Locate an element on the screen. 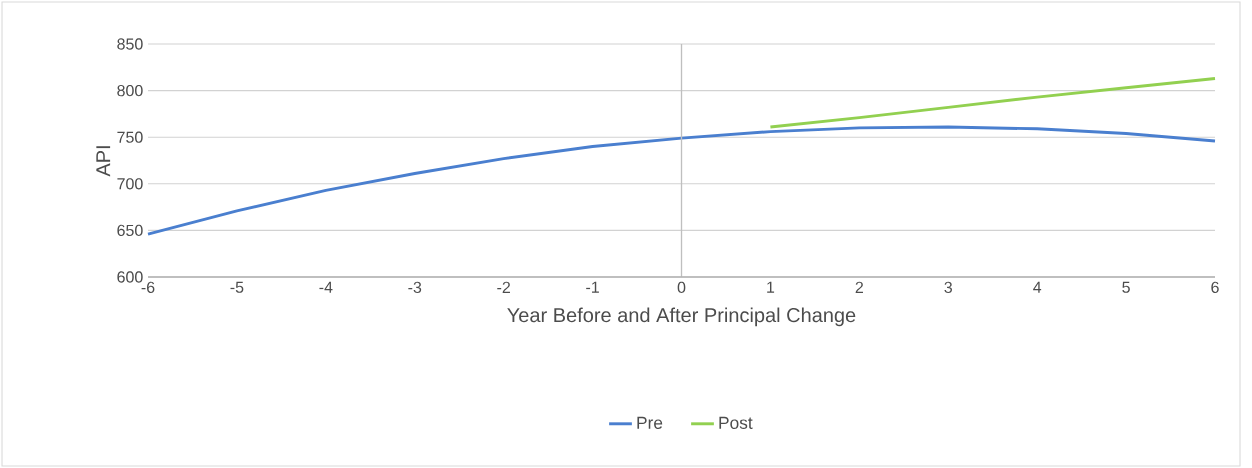 The height and width of the screenshot is (468, 1252). x-tick-label: 5 is located at coordinates (1126, 287).